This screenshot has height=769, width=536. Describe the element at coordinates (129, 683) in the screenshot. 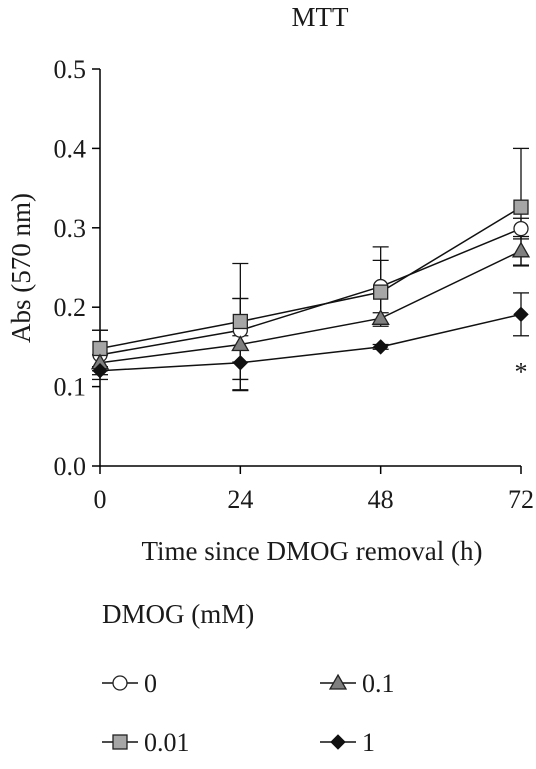

I see `legend-item: 0` at that location.